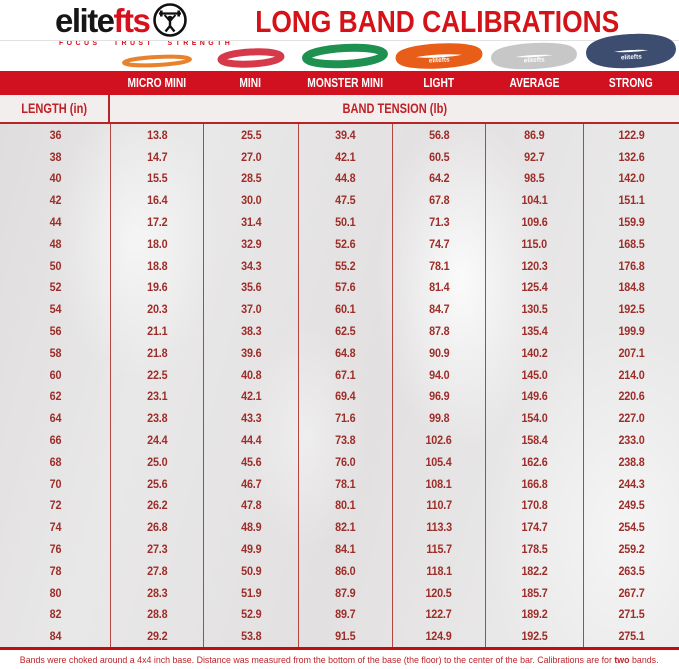 This screenshot has width=679, height=669. What do you see at coordinates (631, 592) in the screenshot?
I see `tension-cell: 267.7` at bounding box center [631, 592].